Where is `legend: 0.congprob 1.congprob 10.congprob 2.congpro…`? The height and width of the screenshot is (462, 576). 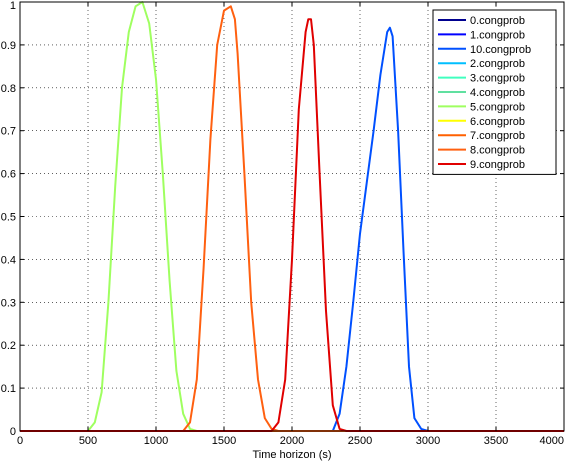
legend: 0.congprob 1.congprob 10.congprob 2.congpro… is located at coordinates (494, 92).